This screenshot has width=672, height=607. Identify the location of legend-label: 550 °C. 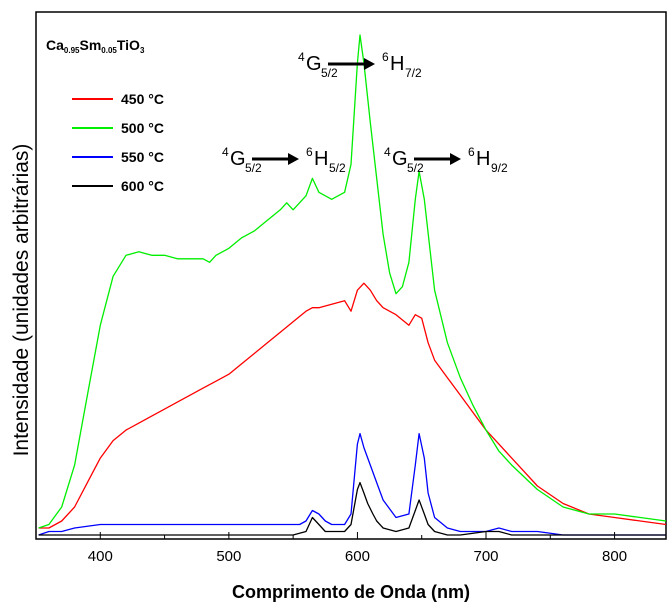
(142, 157).